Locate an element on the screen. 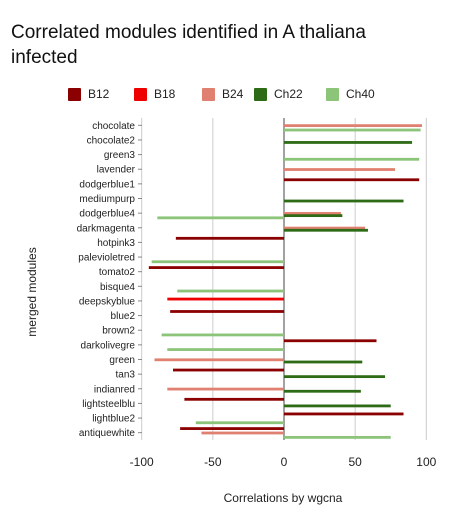 Image resolution: width=449 pixels, height=529 pixels. bar-b12-hotpink3 is located at coordinates (229, 238).